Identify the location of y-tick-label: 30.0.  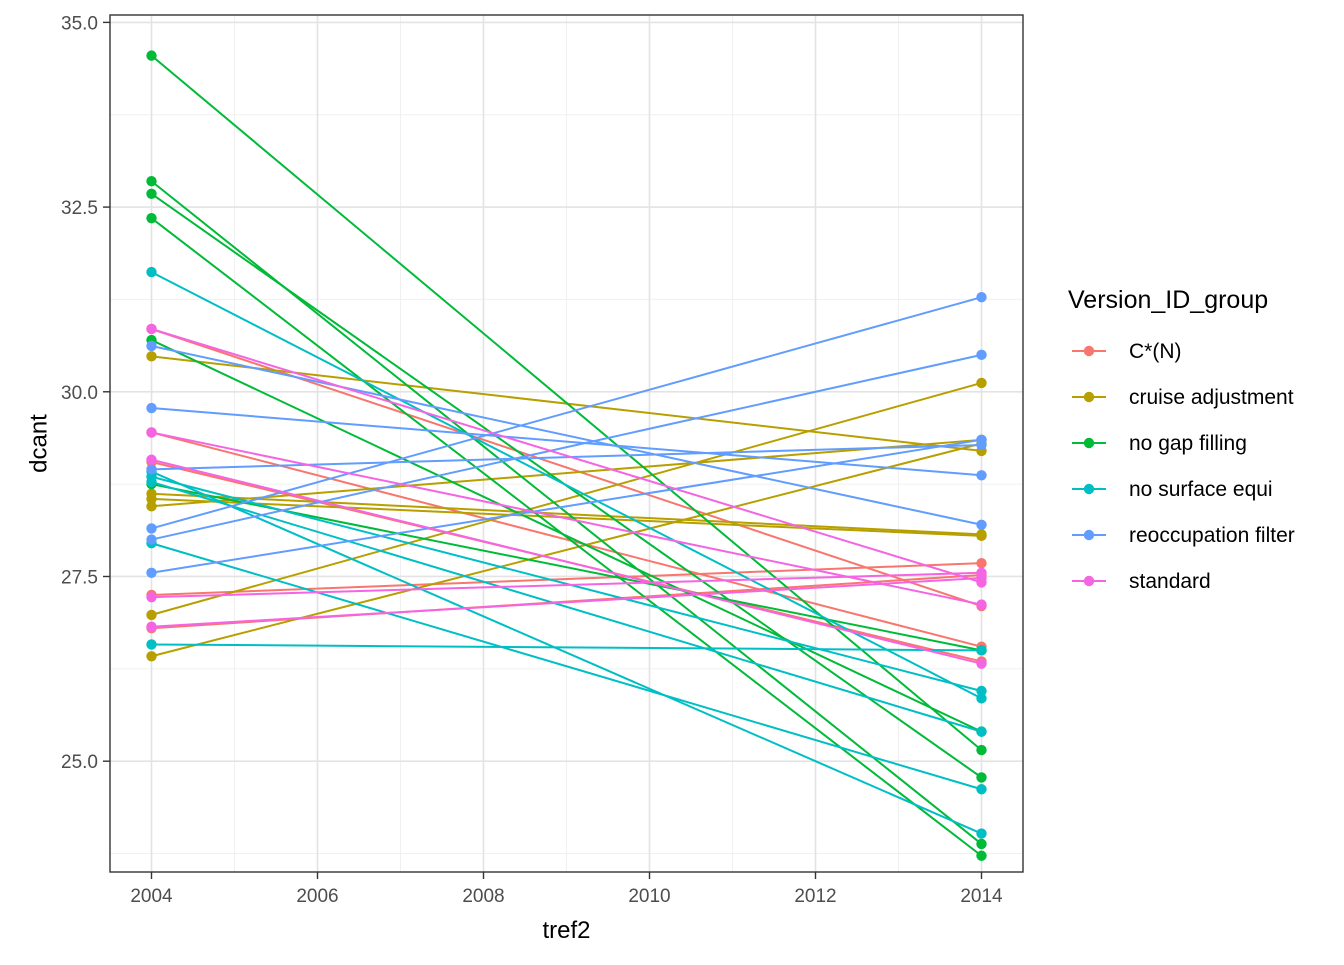
(79, 393).